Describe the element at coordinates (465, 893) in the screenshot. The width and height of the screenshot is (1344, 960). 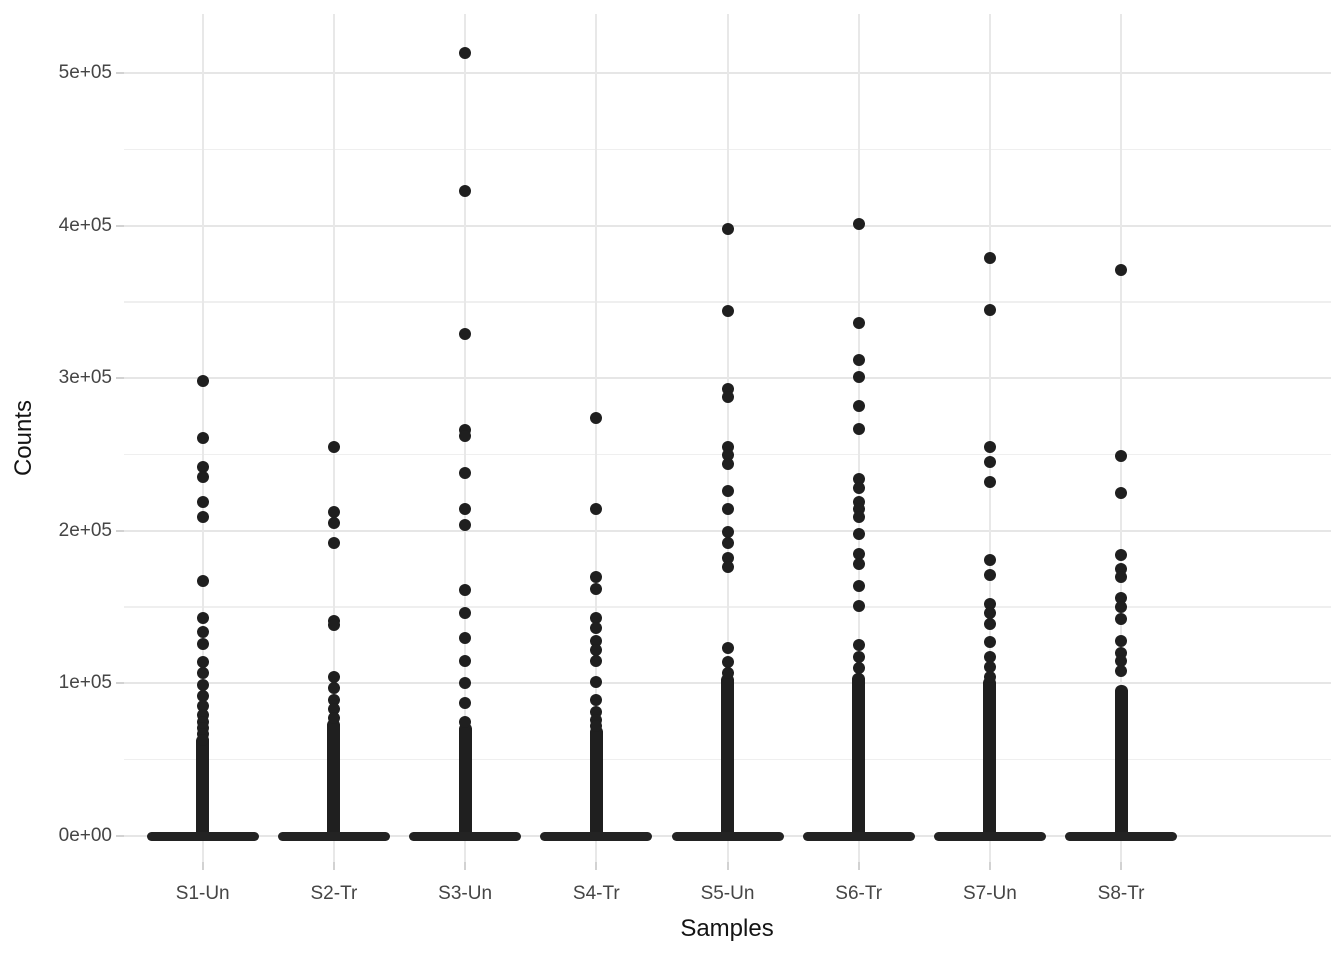
I see `x-tick-label: S3-Un` at that location.